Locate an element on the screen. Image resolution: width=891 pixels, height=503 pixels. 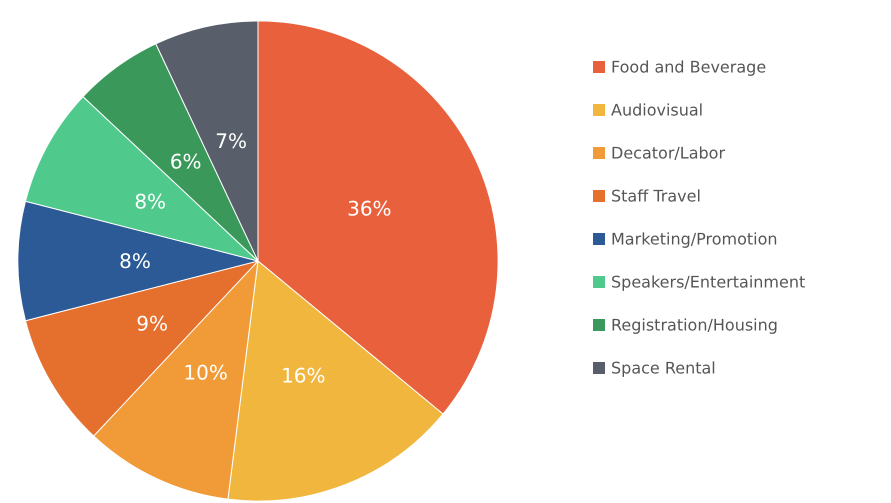
legend-label: Speakers/Entertainment is located at coordinates (708, 282).